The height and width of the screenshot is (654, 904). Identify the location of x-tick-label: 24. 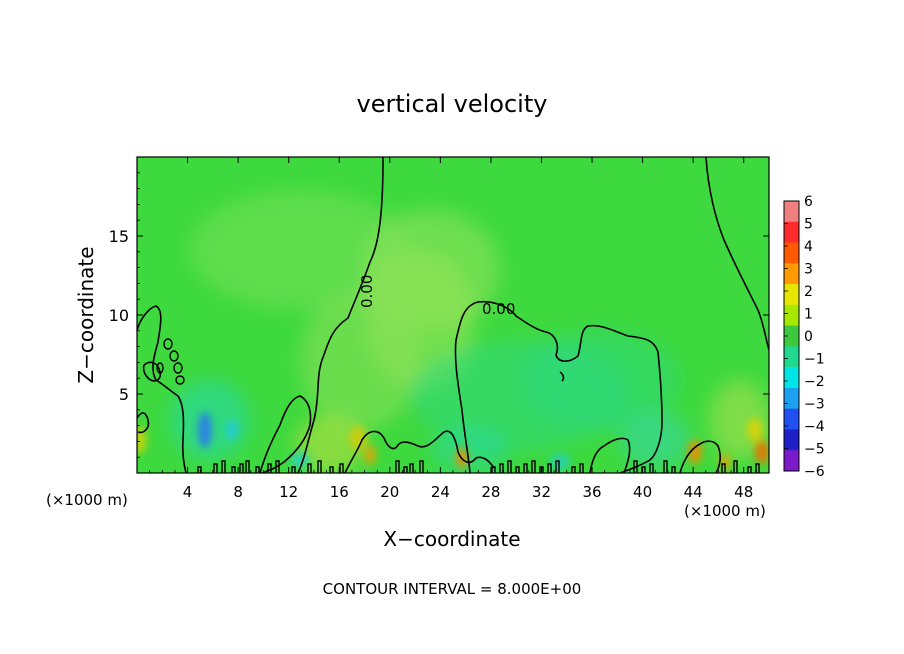
(440, 492).